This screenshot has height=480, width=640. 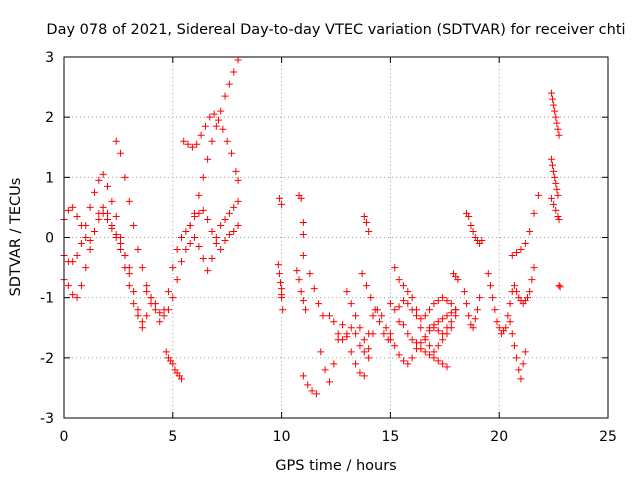 What do you see at coordinates (525, 225) in the screenshot?
I see `series-track-ae` at bounding box center [525, 225].